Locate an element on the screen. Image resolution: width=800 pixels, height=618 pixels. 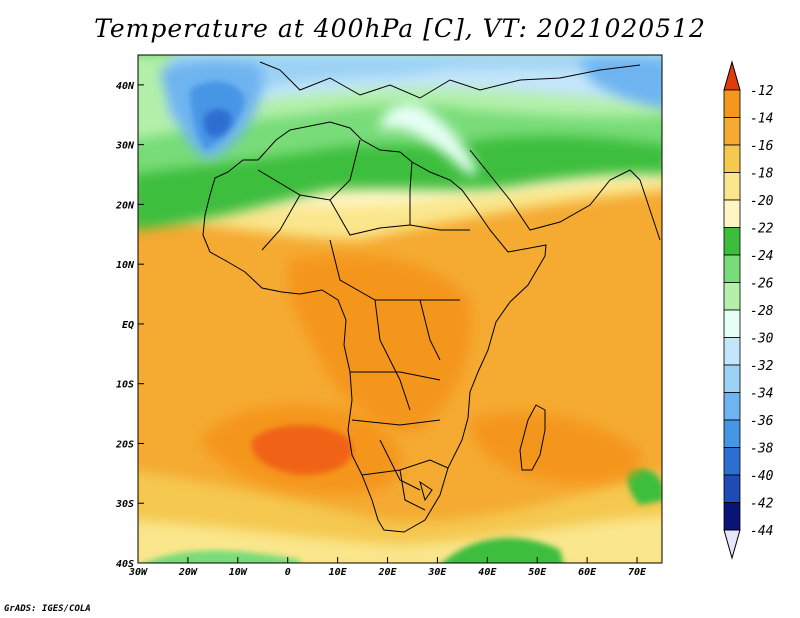
colorbar-label: -16 is located at coordinates (762, 146).